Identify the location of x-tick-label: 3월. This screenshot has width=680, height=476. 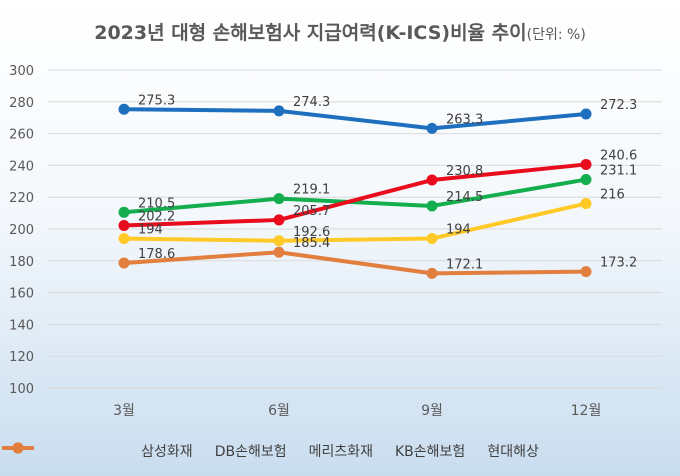
(124, 411).